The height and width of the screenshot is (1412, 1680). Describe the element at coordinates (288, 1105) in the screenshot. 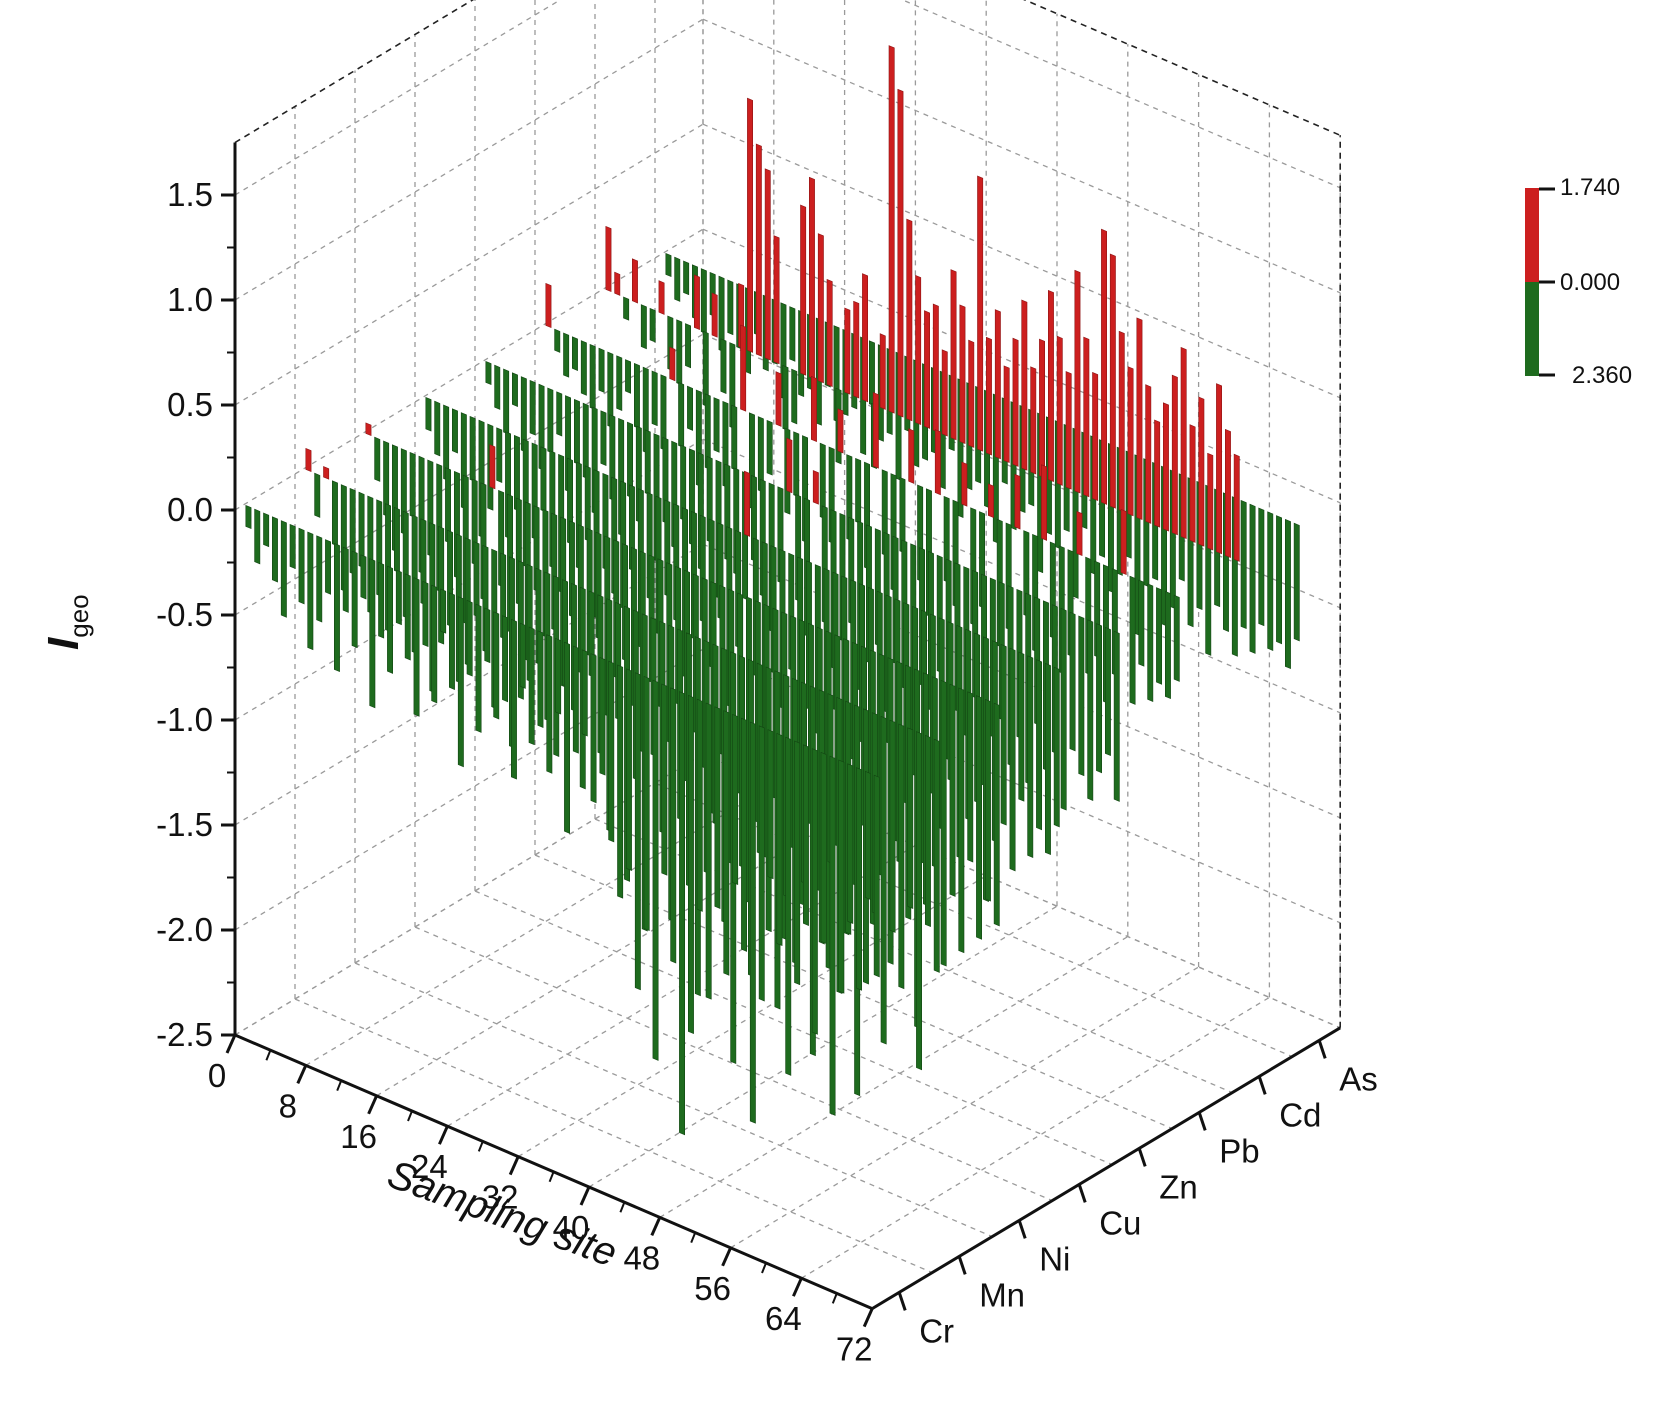

I see `x-tick-label: 8` at that location.